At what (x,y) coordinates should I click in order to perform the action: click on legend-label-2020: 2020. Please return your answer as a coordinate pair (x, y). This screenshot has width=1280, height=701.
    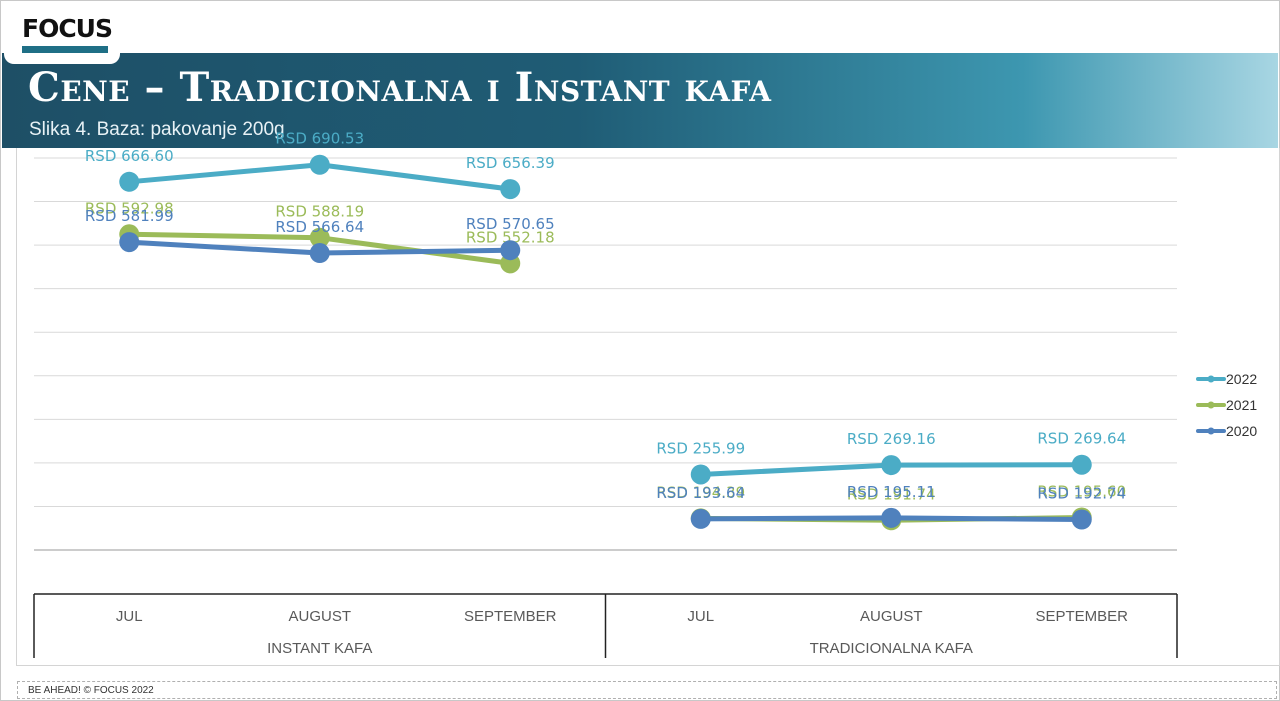
    Looking at the image, I should click on (1241, 431).